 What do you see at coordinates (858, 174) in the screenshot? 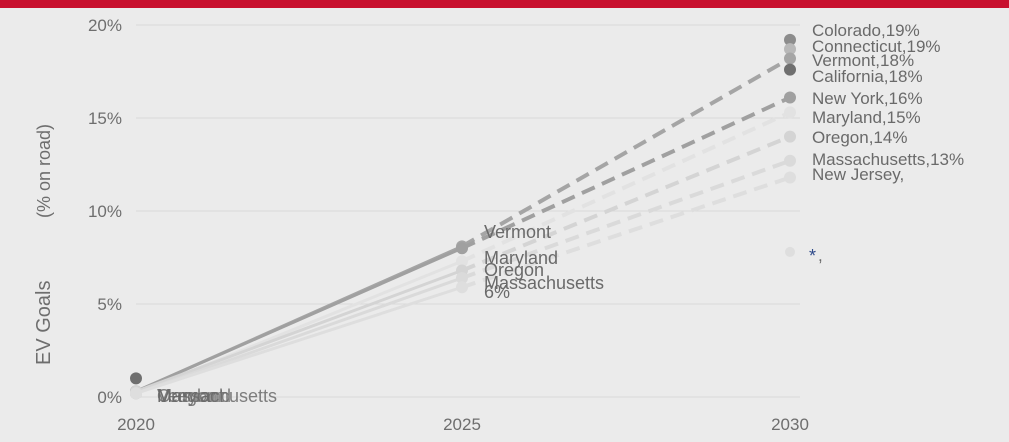
I see `end-label: New Jersey,` at bounding box center [858, 174].